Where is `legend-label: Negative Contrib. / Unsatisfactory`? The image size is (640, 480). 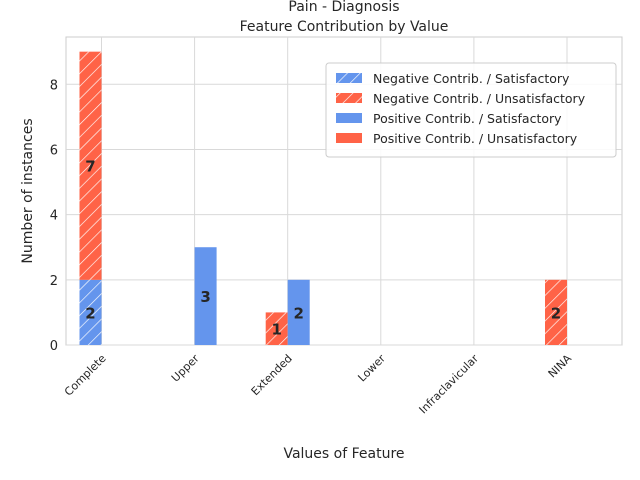
legend-label: Negative Contrib. / Unsatisfactory is located at coordinates (479, 98).